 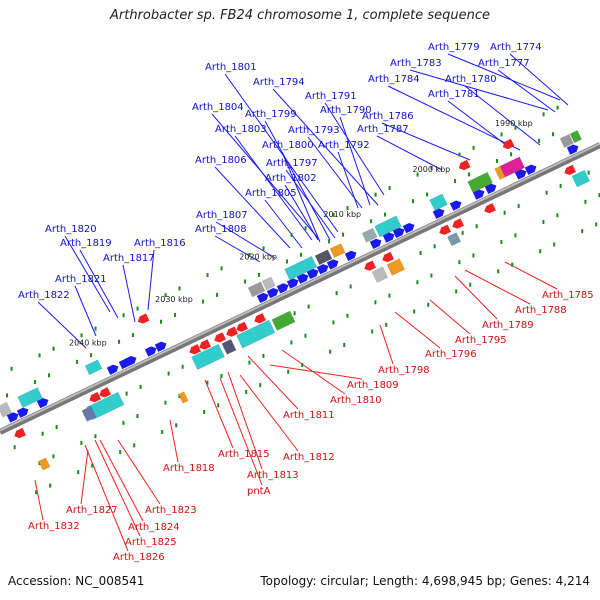 What do you see at coordinates (218, 107) in the screenshot?
I see `gene-label: Arth_1804` at bounding box center [218, 107].